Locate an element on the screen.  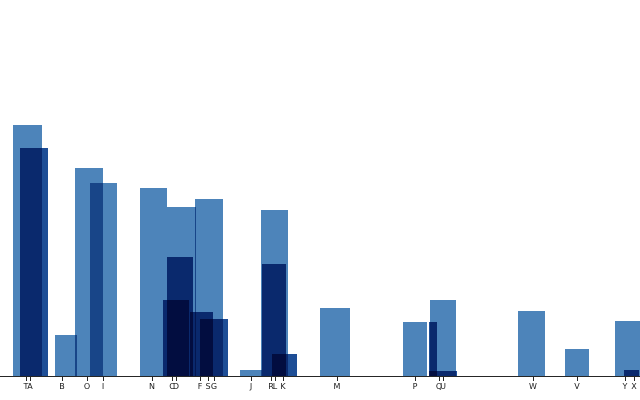
x-tick-label: G is located at coordinates (214, 386).